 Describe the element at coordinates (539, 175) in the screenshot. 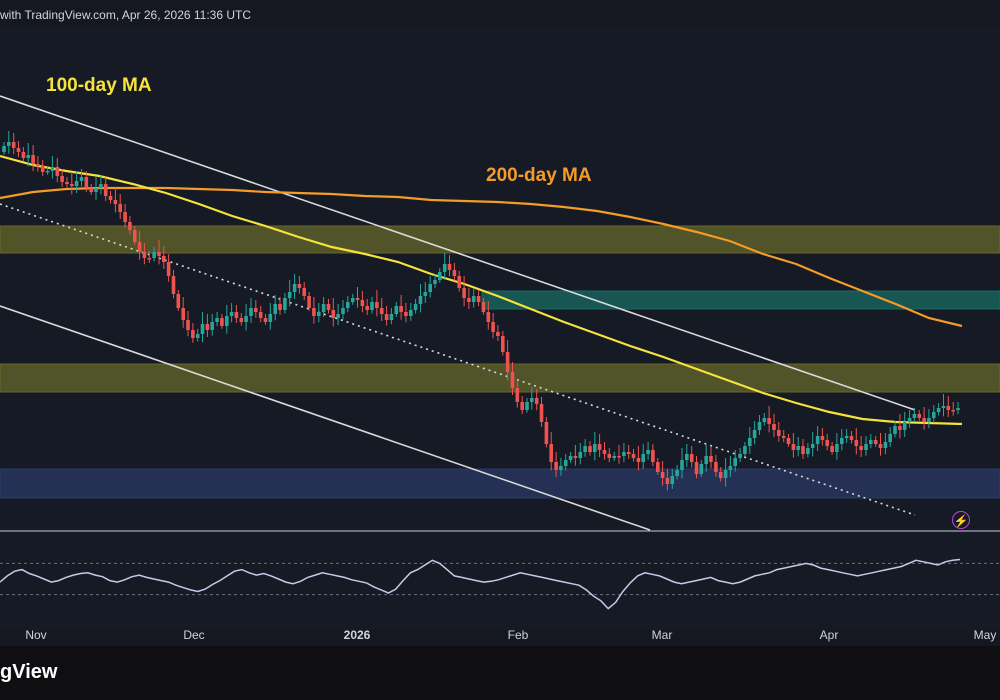

I see `ma200-label: 200-day MA` at that location.